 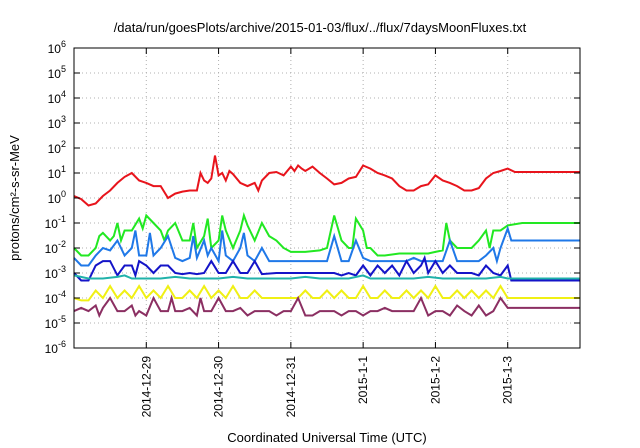 I want to click on y-tick-label: 10⁻³, so click(x=55, y=272).